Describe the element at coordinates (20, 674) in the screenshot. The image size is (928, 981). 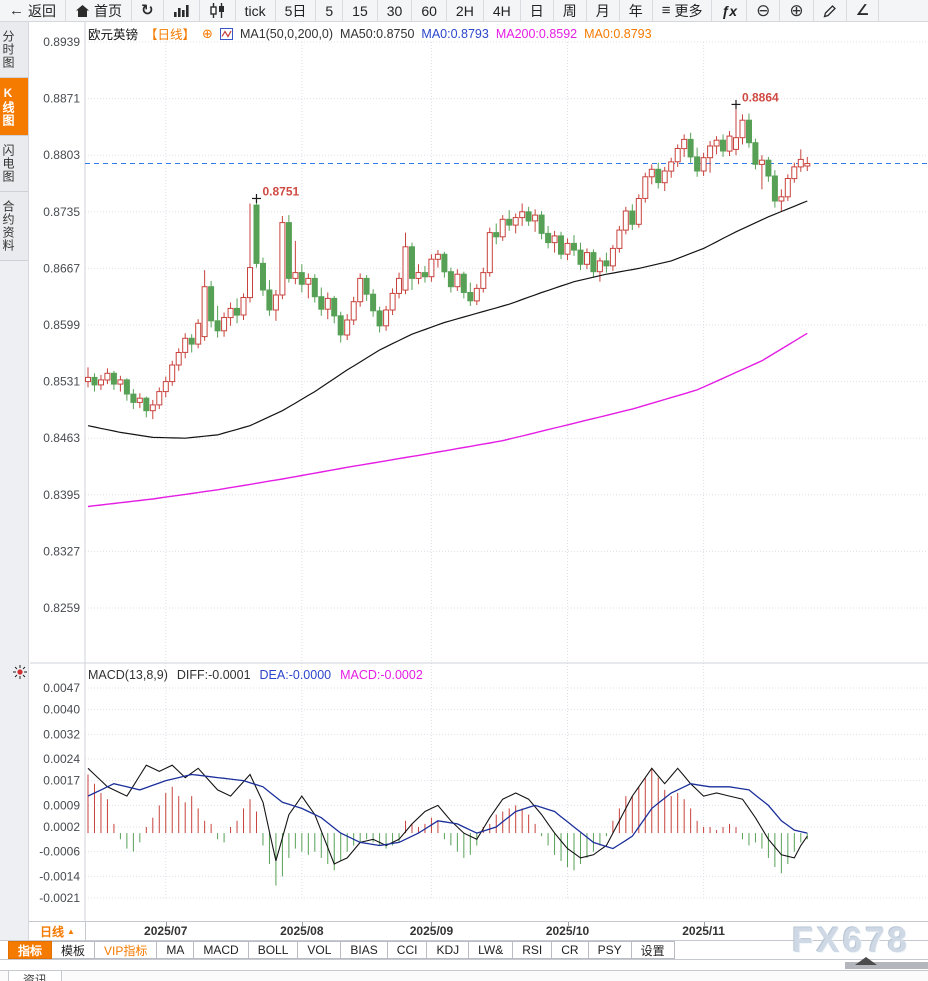
I see `indicator-settings-icon` at that location.